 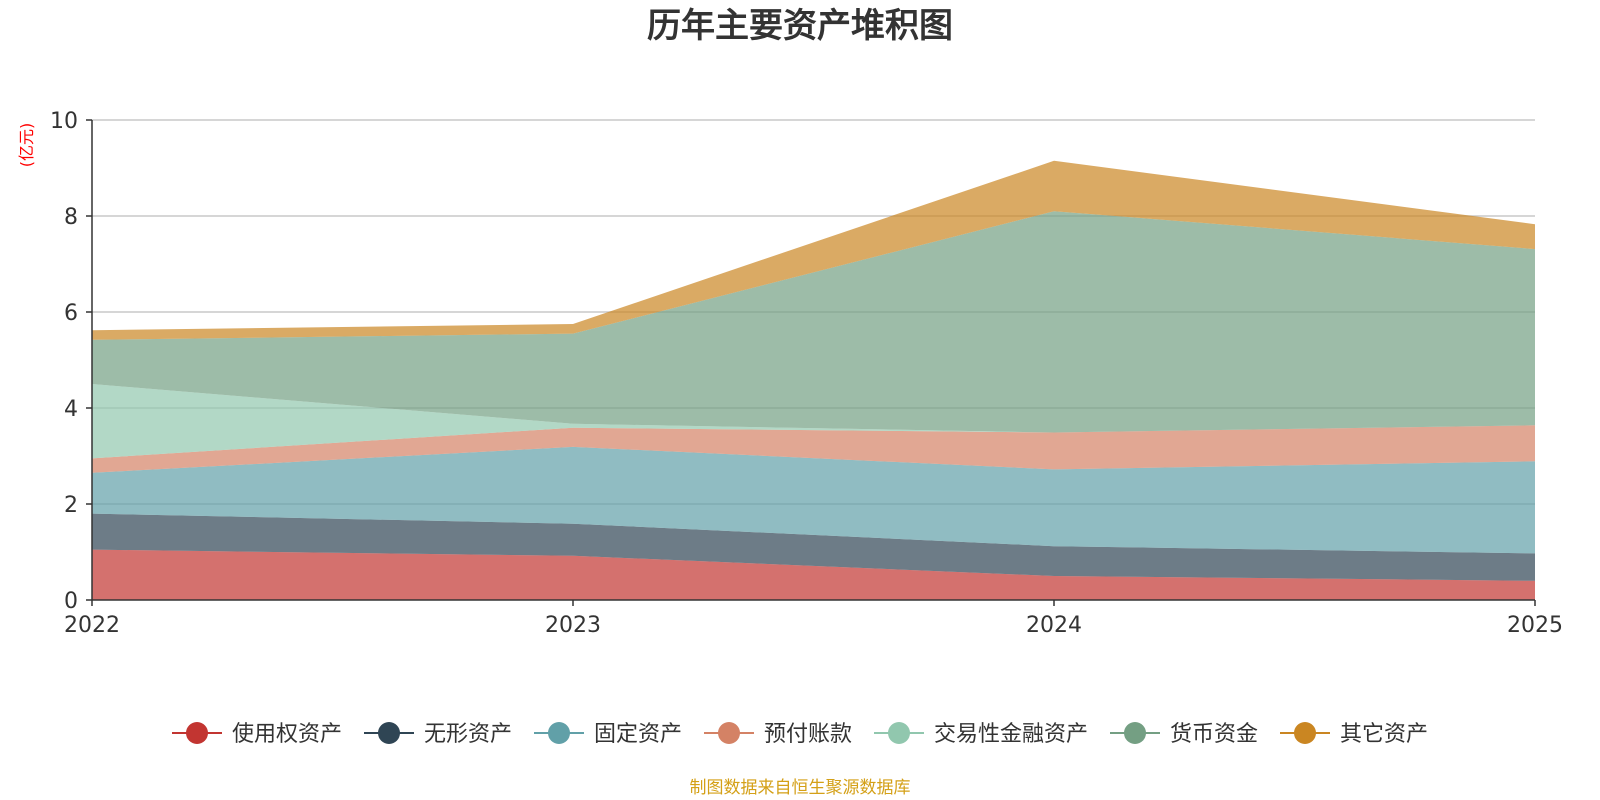 I want to click on chart-title: 历年主要资产堆积图, so click(x=800, y=26).